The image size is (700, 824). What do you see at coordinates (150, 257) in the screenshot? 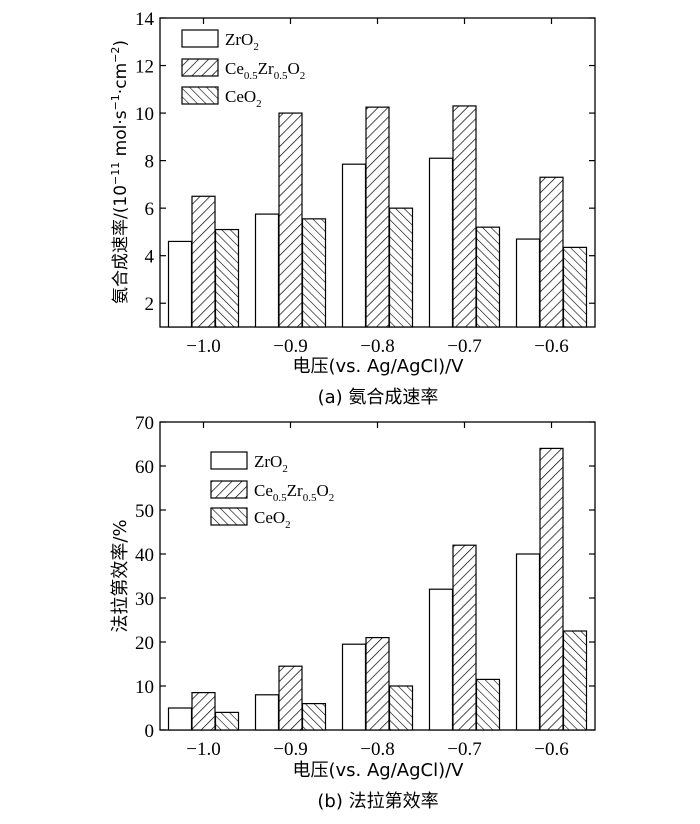
I see `y-tick-label: 4` at bounding box center [150, 257].